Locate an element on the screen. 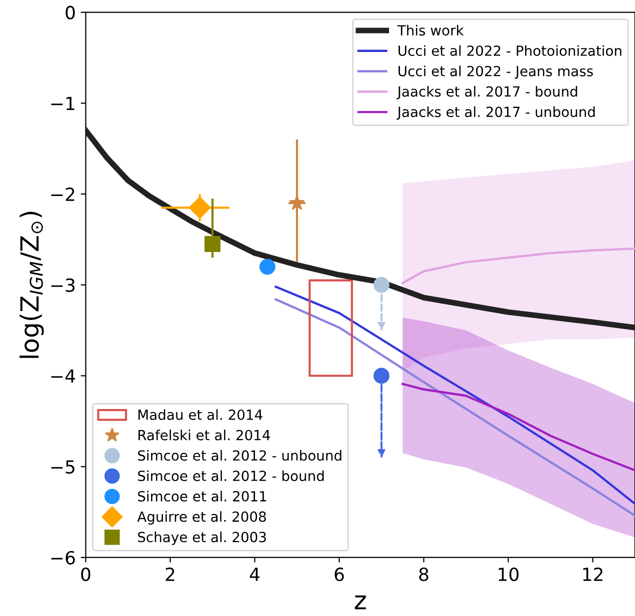 The height and width of the screenshot is (616, 635). x-tick-label: 8 is located at coordinates (423, 575).